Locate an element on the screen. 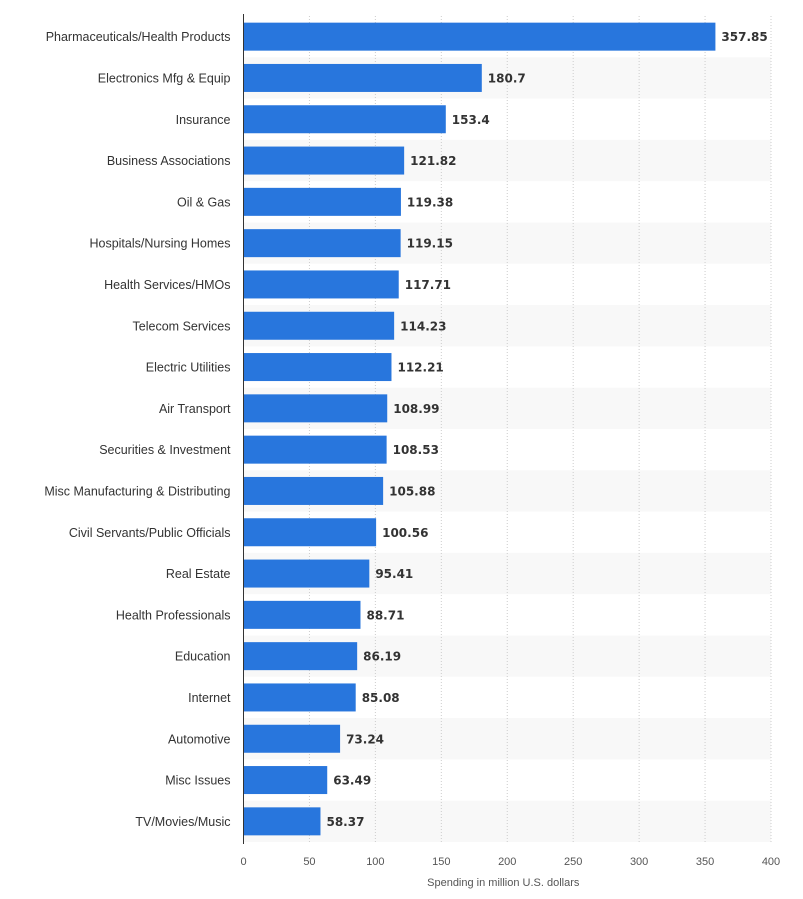  category-label: Pharmaceuticals/Health Products is located at coordinates (138, 37).